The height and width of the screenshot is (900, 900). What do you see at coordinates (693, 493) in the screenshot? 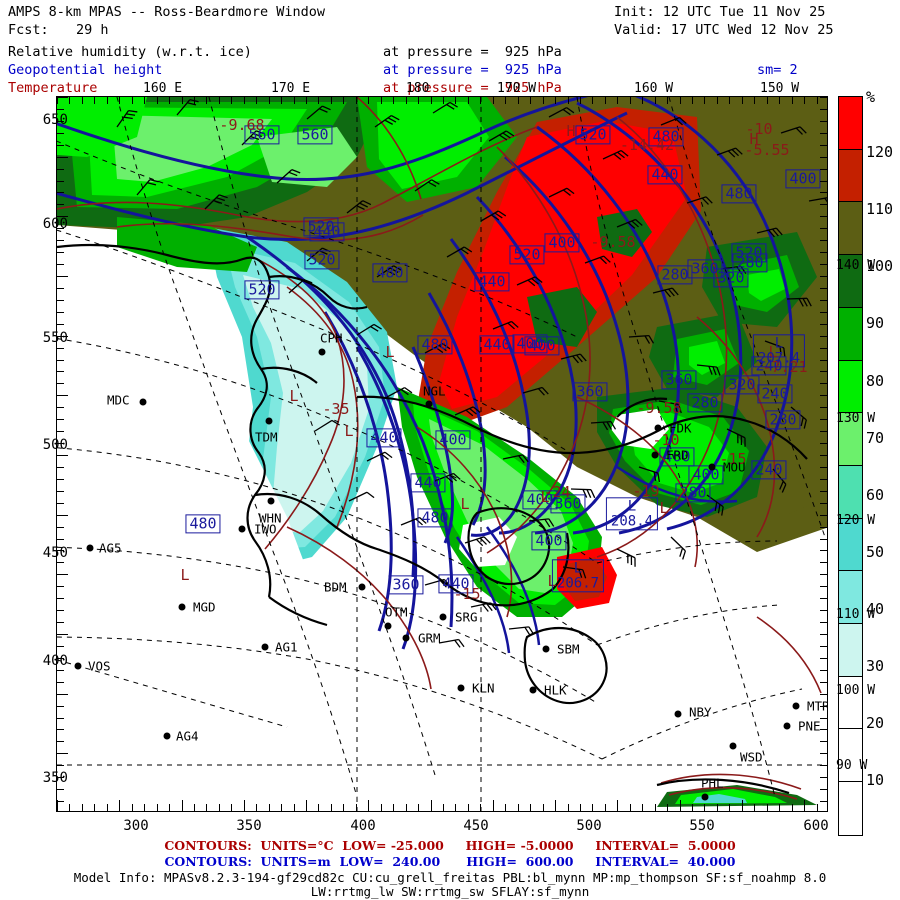
I see `height-contour-label: 280` at bounding box center [693, 493].